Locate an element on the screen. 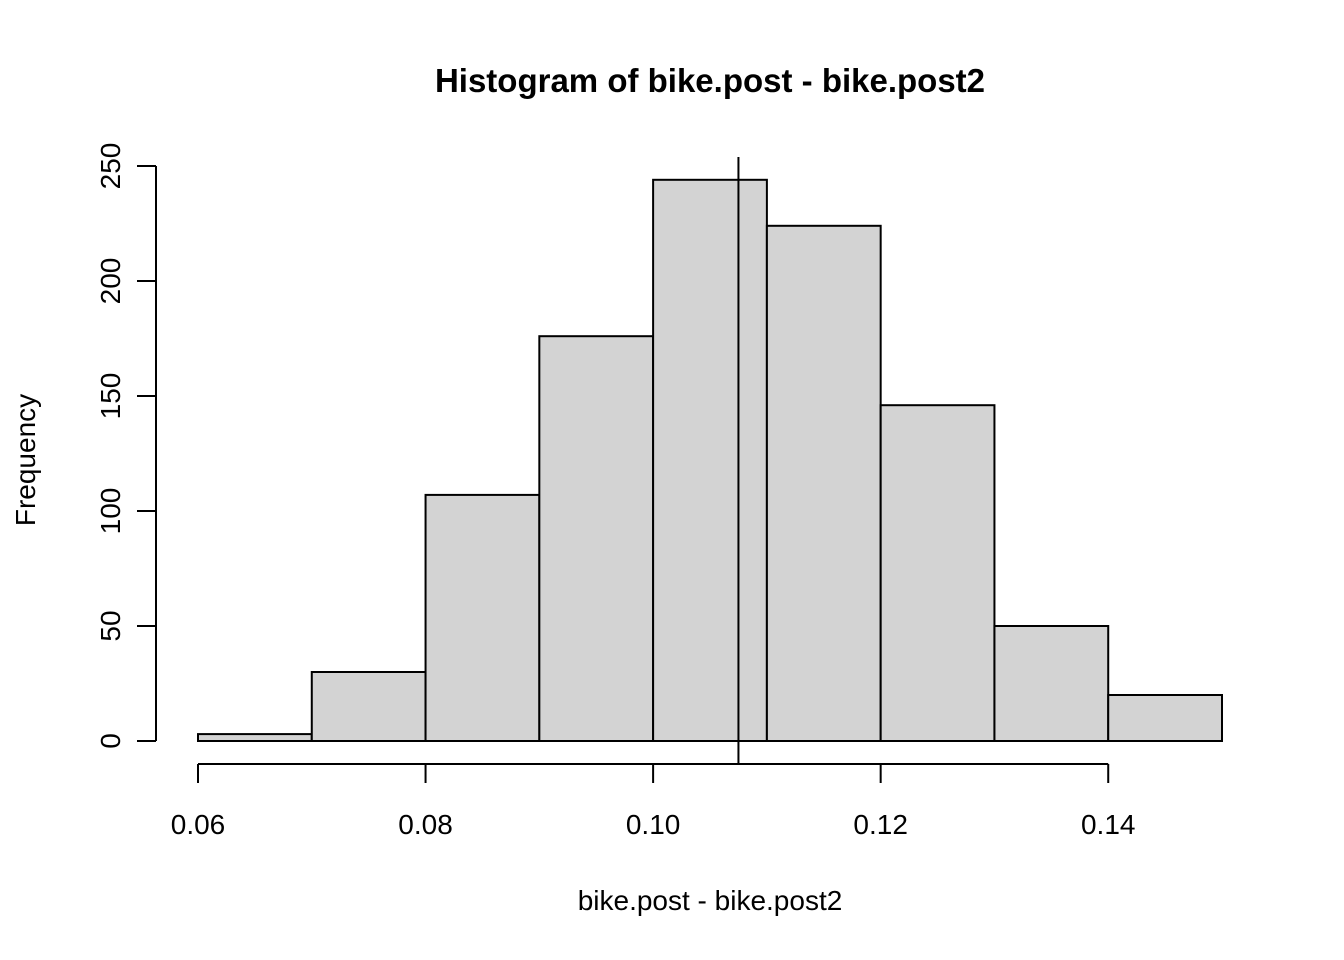  x-tick-label-0: 0.06 is located at coordinates (198, 824).